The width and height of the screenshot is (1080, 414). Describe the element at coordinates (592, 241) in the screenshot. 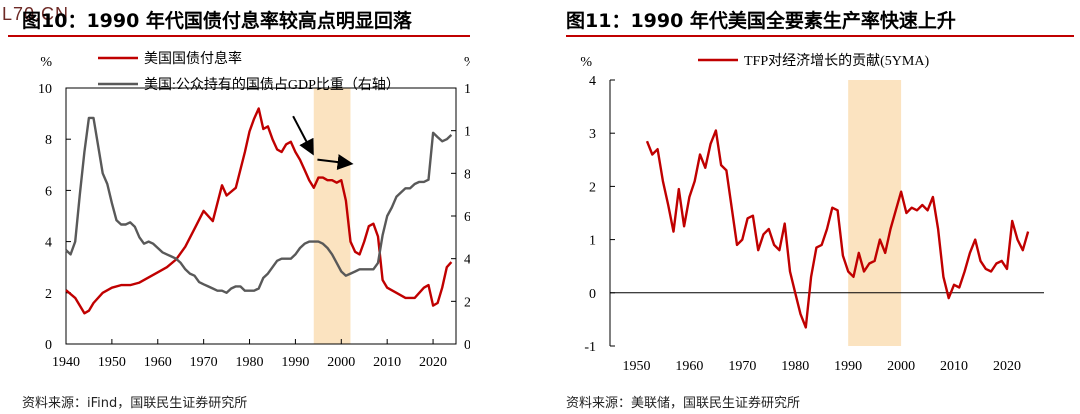

I see `y-tick-label: 1` at that location.